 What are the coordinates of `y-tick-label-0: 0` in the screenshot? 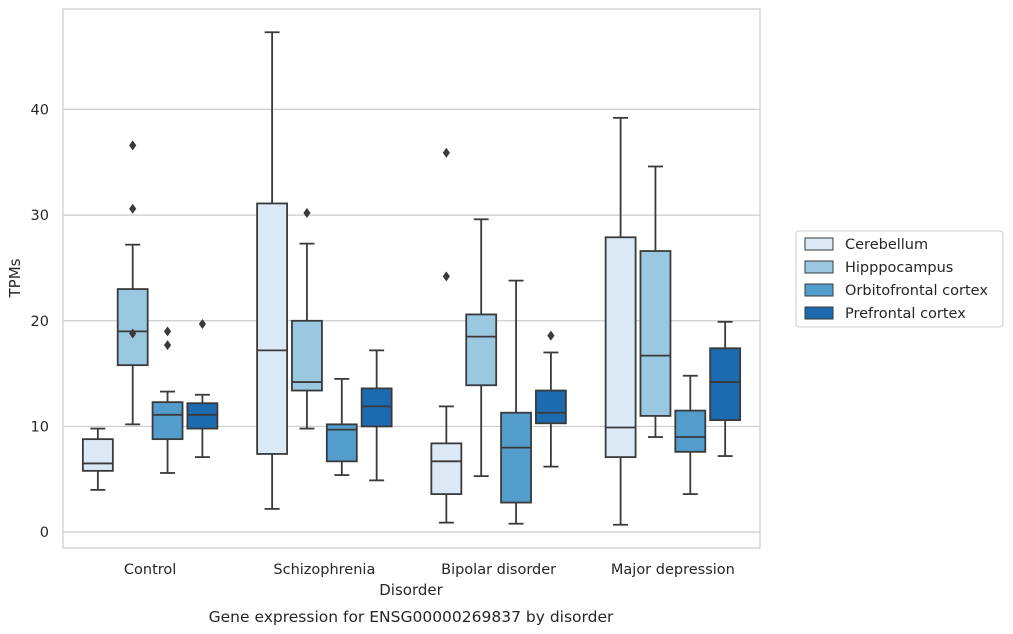 It's located at (44, 533).